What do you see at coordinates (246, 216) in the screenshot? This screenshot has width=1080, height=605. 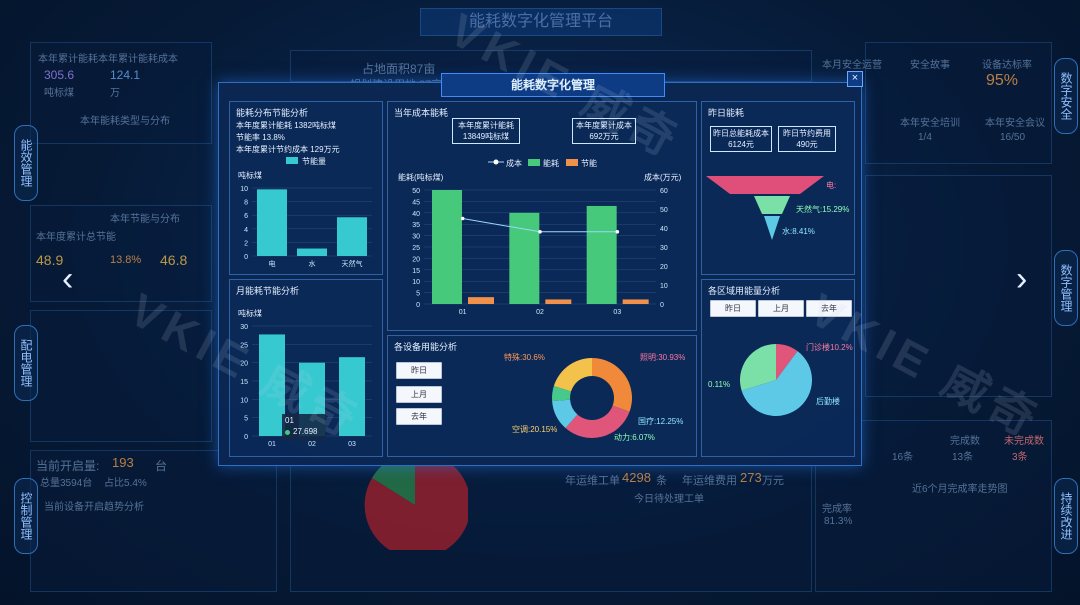 I see `y-tick-label: 6` at bounding box center [246, 216].